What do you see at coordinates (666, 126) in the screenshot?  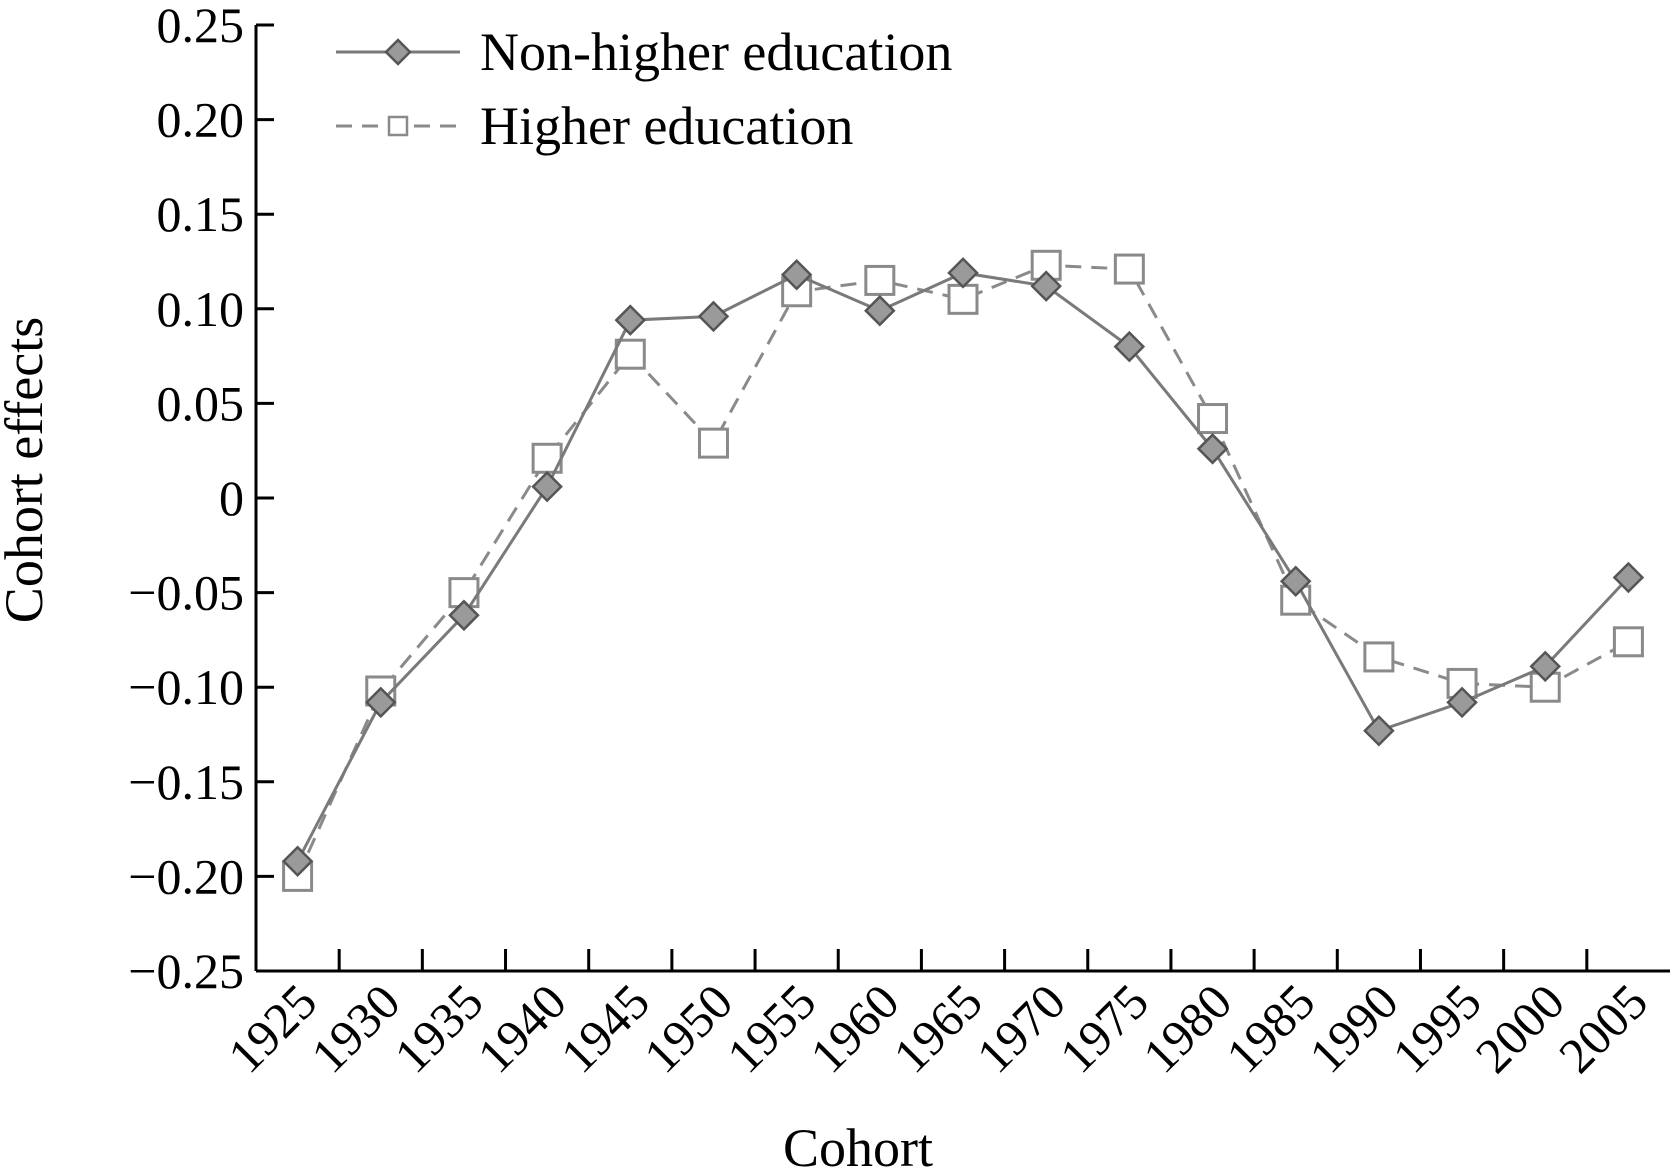 I see `legend-label: Higher education` at bounding box center [666, 126].